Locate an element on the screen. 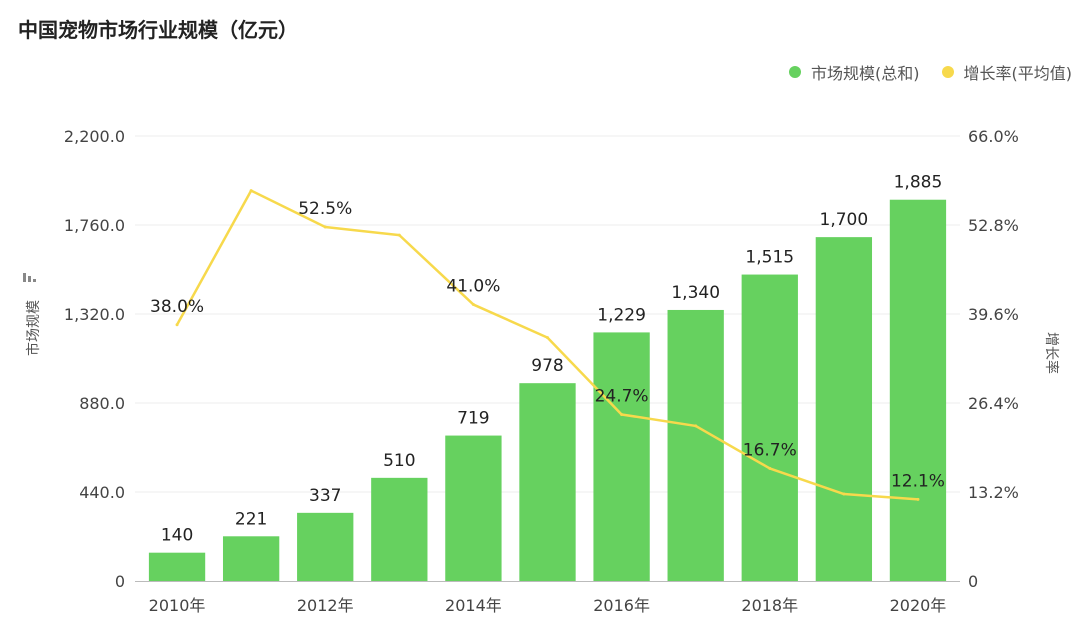  legend-item-growth-rate: 增长率(平均值) is located at coordinates (1007, 72).